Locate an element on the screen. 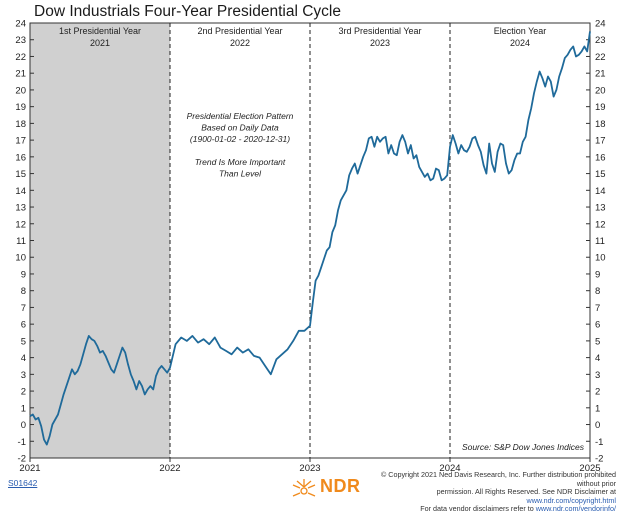 Image resolution: width=624 pixels, height=514 pixels. vendor-info-link: www.ndr.com/vendorinfo/ is located at coordinates (575, 509).